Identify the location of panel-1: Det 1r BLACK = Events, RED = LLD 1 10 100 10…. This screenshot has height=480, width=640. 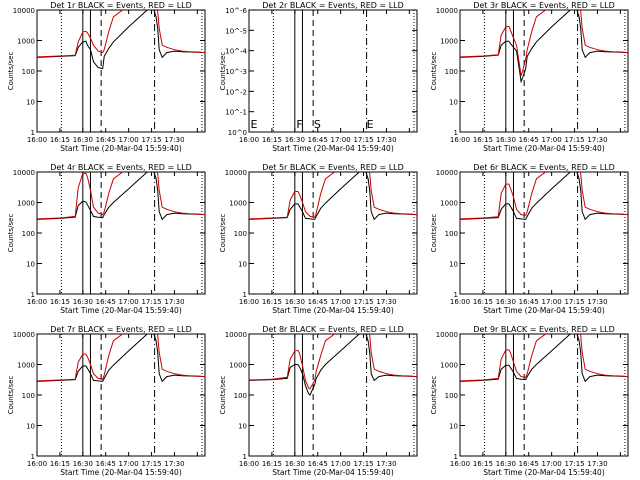
(106, 77).